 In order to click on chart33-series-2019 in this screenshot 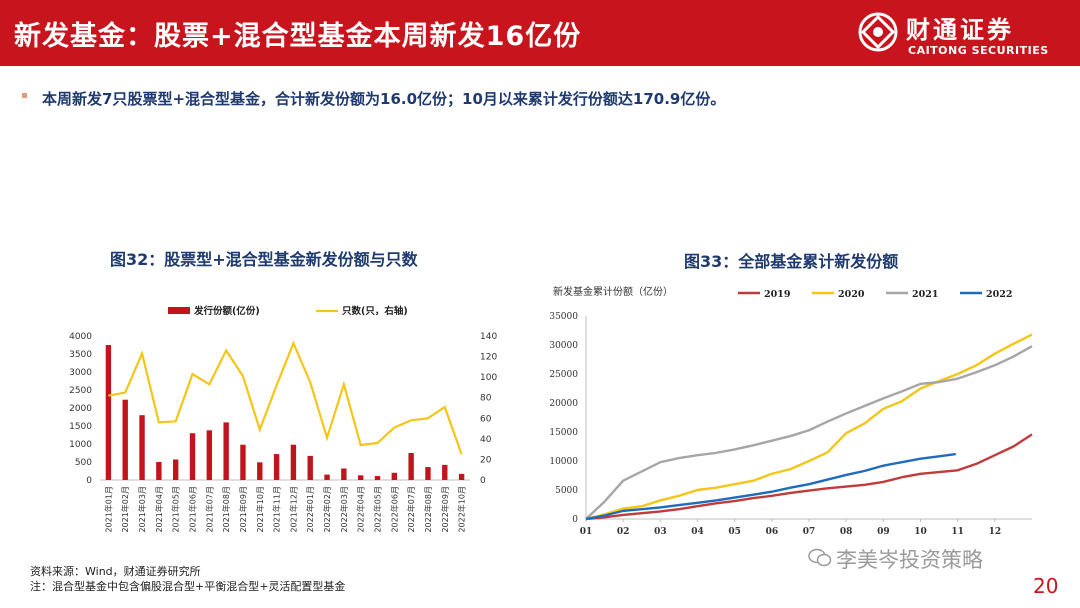, I will do `click(809, 477)`.